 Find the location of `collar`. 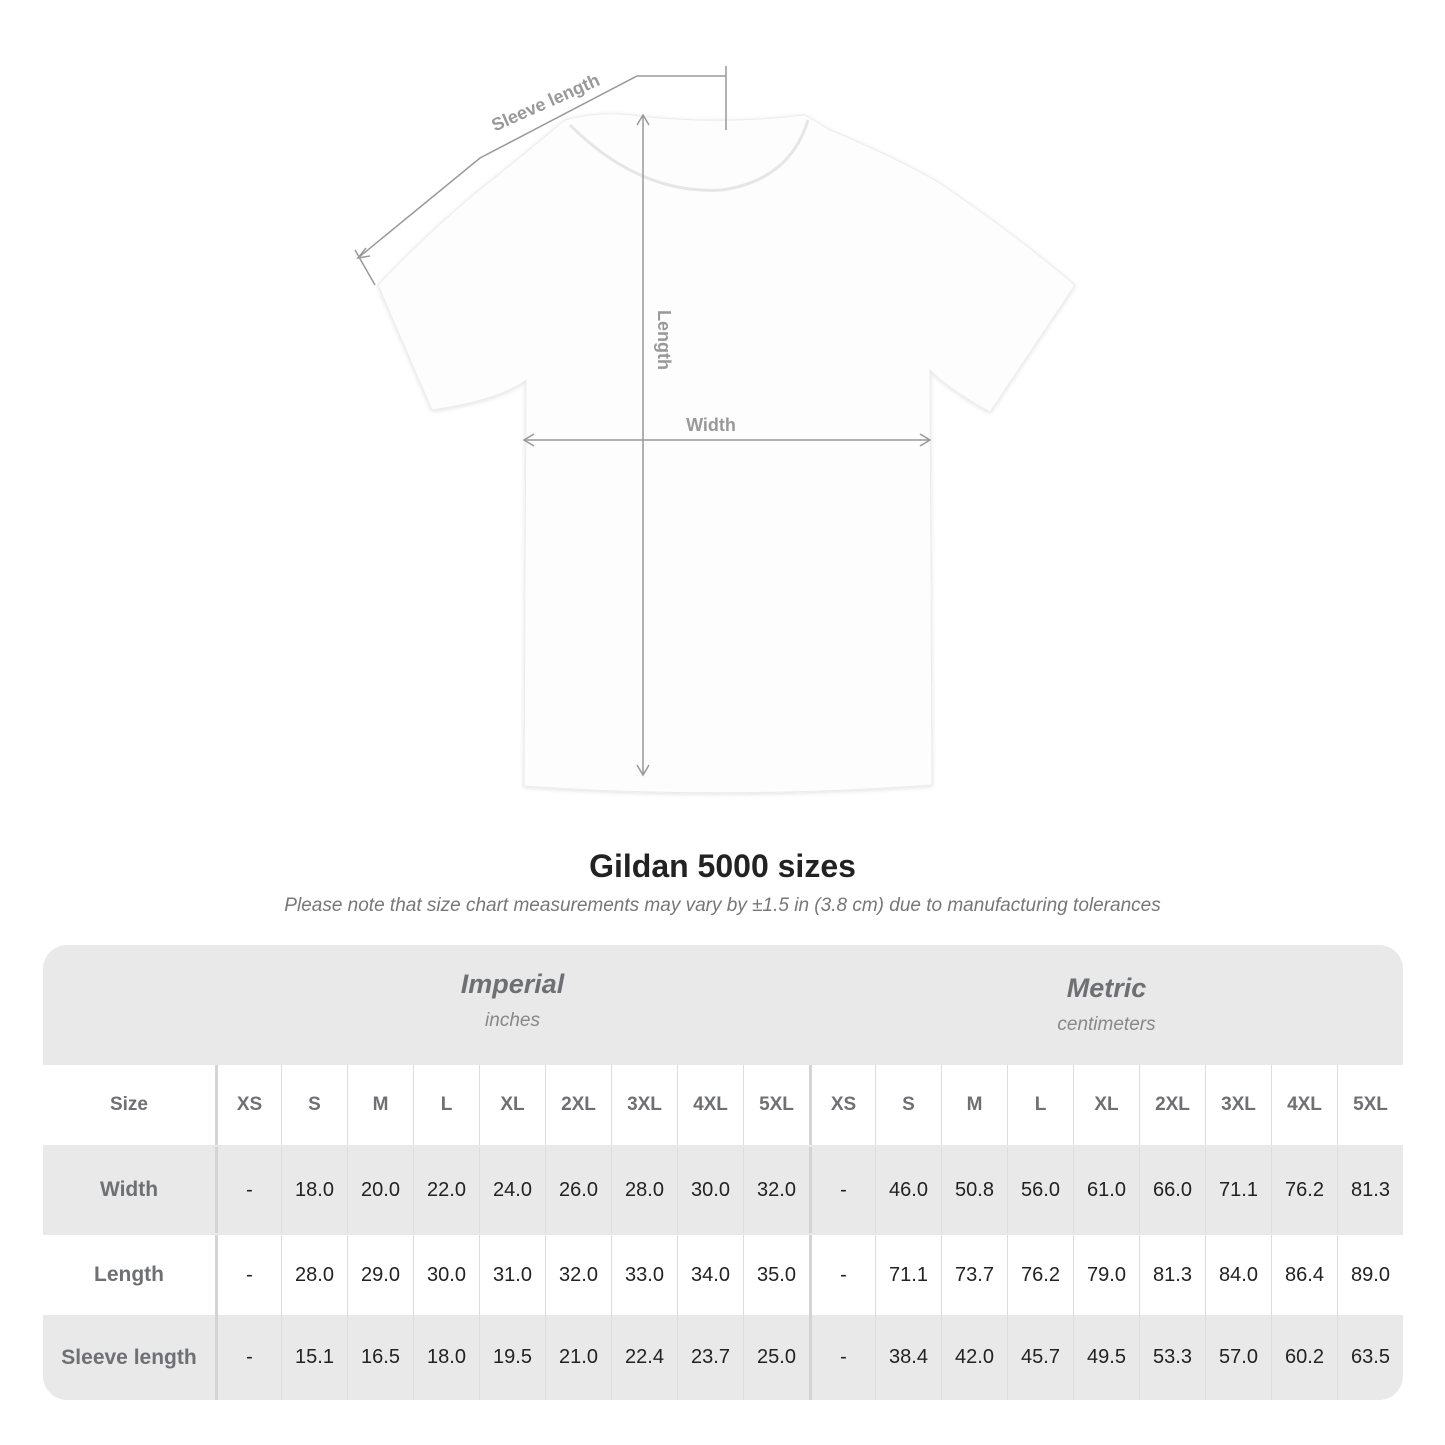

collar is located at coordinates (689, 155).